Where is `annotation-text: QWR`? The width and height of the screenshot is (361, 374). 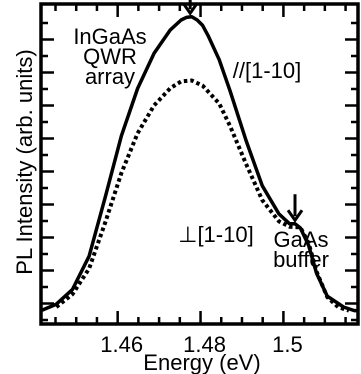
annotation-text: QWR is located at coordinates (110, 56).